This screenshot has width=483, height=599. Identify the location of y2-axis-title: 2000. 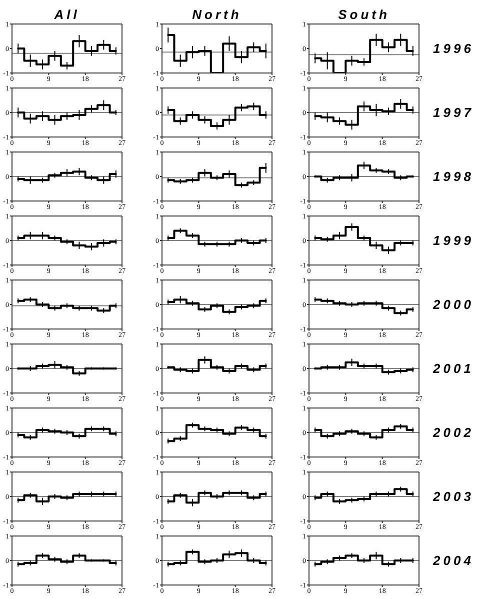
(453, 305).